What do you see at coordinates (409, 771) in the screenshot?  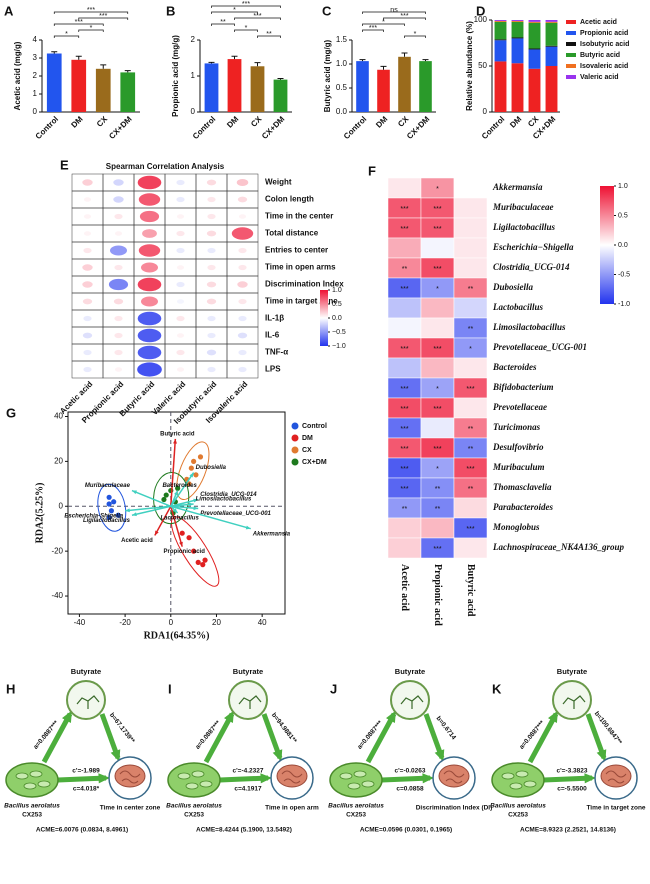 I see `path-c-prime-label: c'=-0.0263` at bounding box center [409, 771].